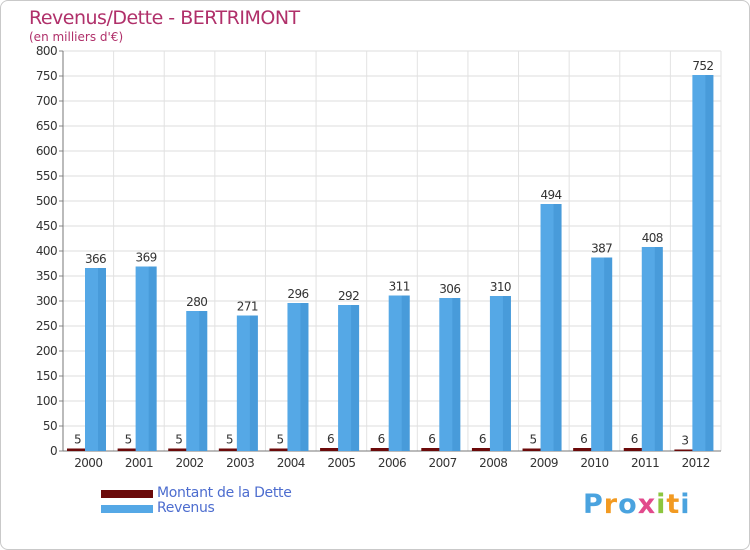 The image size is (750, 550). I want to click on x-tick-label-2007: 2007, so click(443, 463).